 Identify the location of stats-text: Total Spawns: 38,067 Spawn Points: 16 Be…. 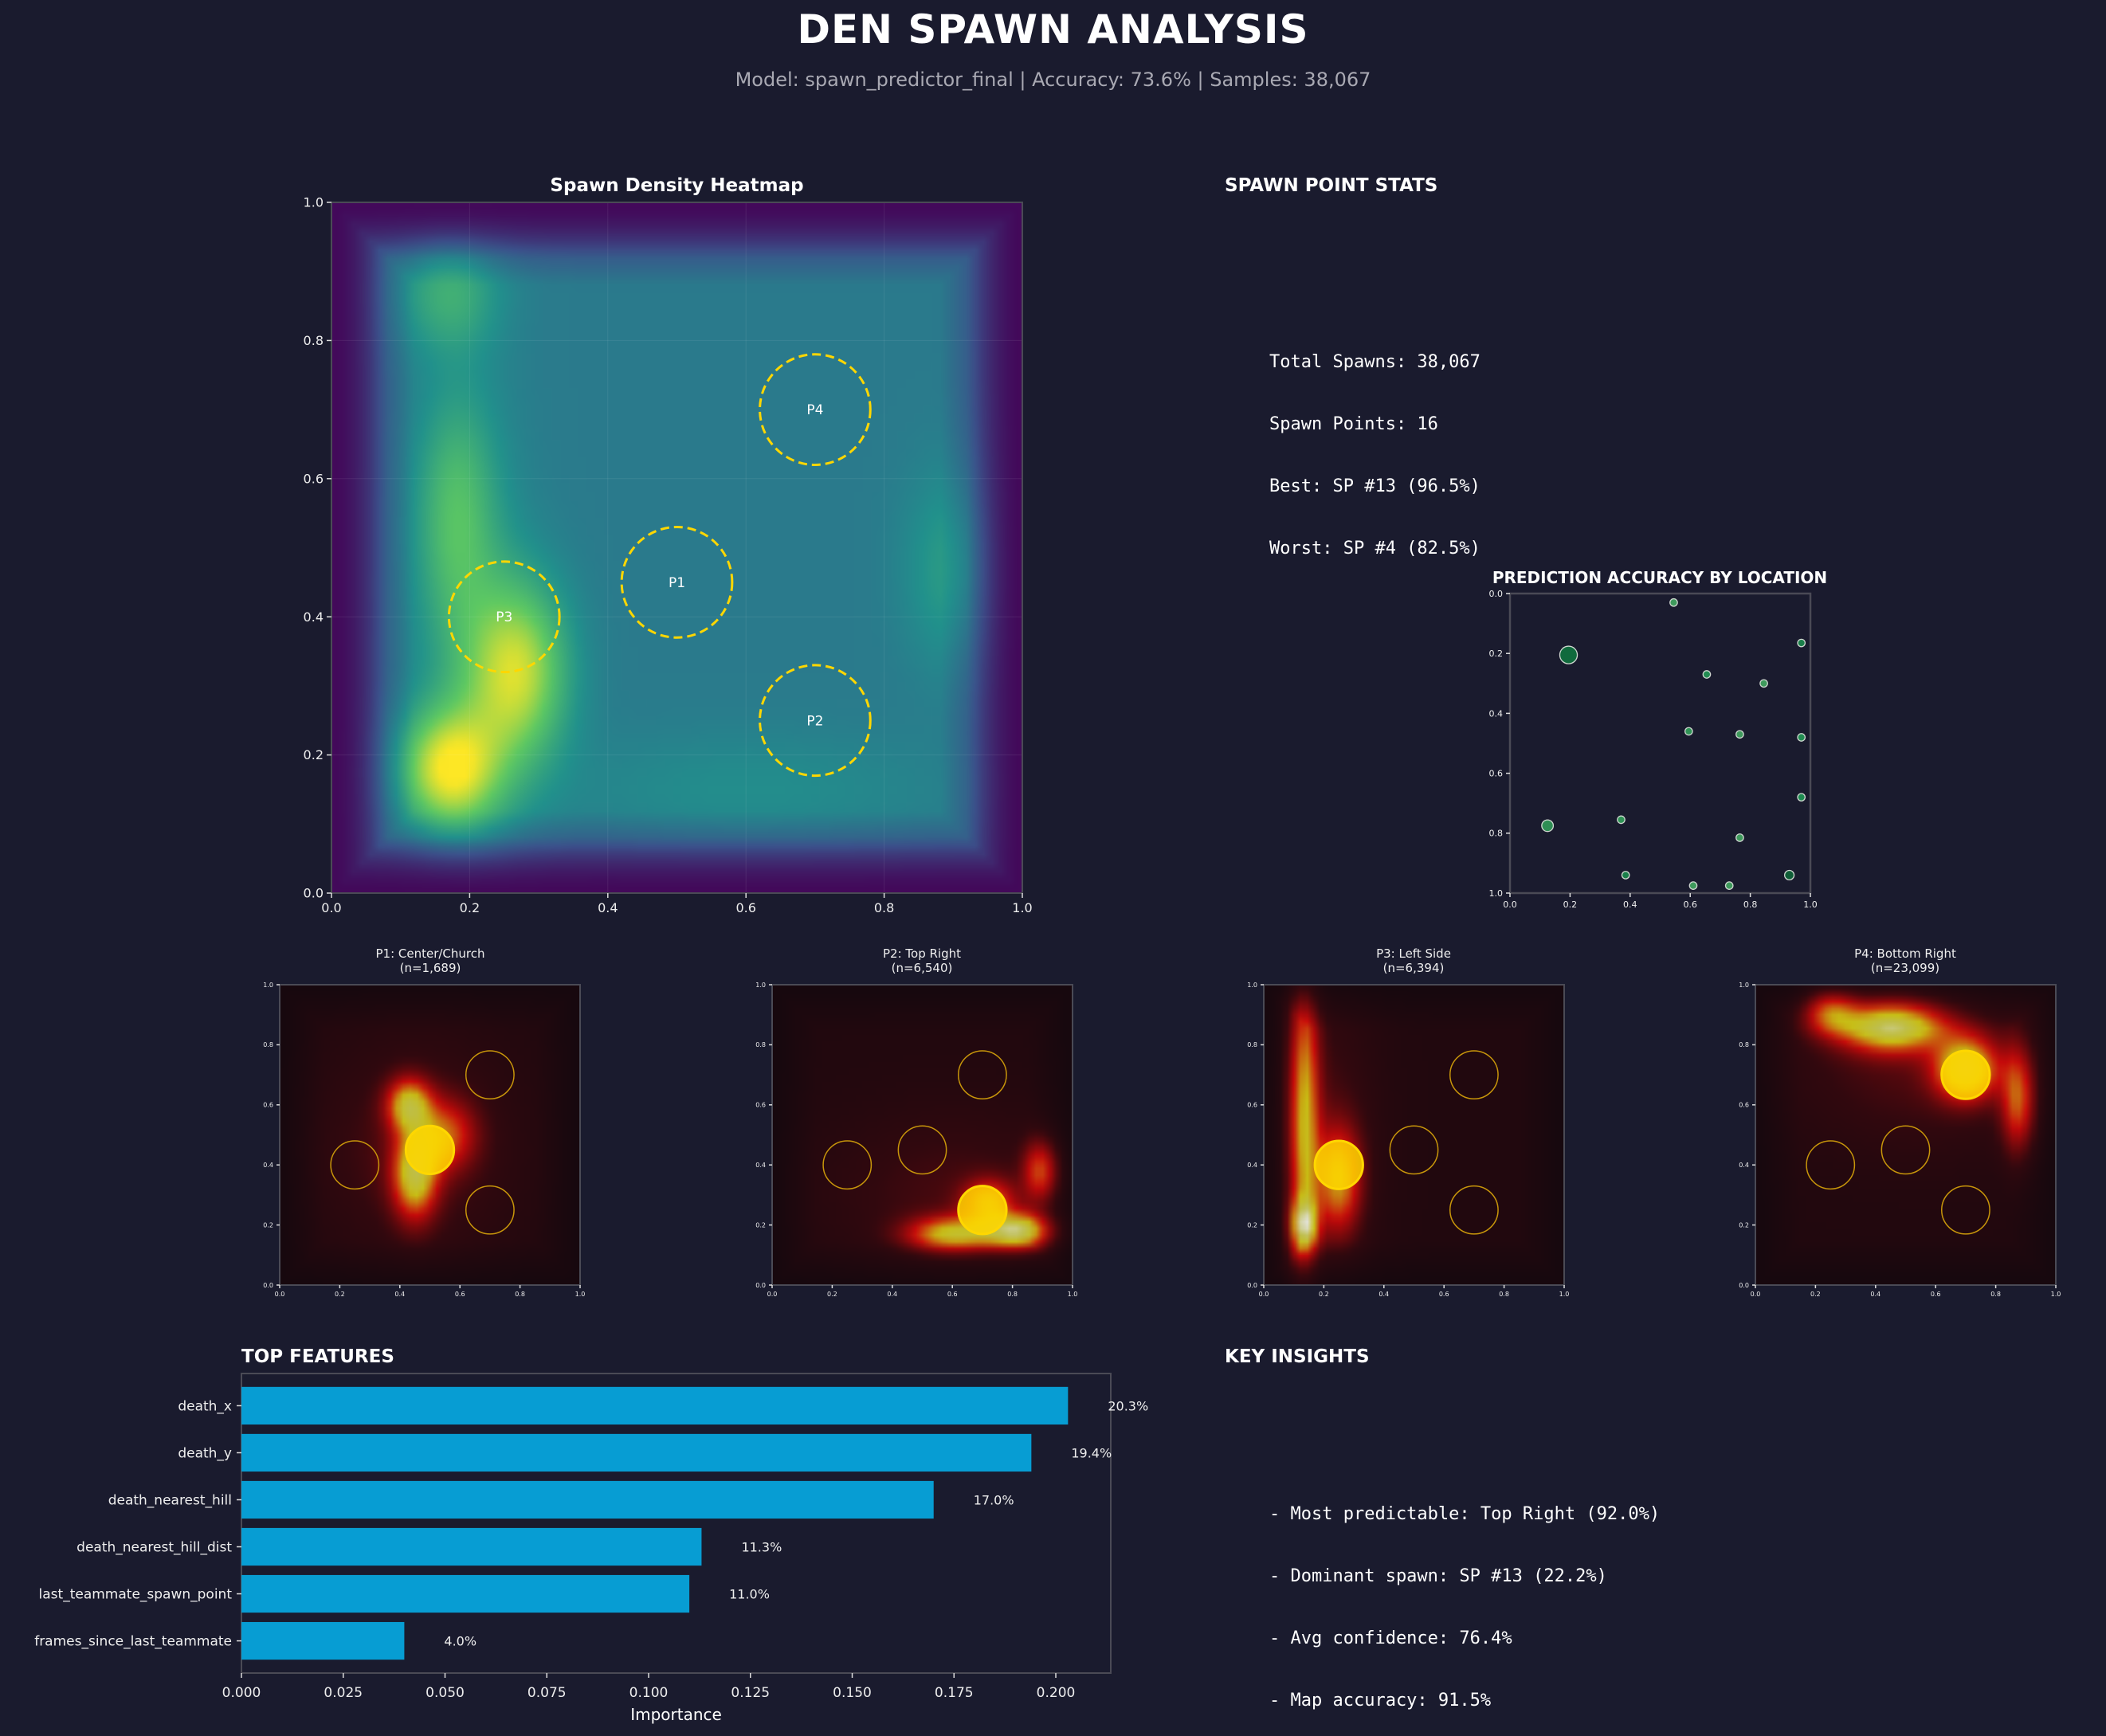
(1375, 456).